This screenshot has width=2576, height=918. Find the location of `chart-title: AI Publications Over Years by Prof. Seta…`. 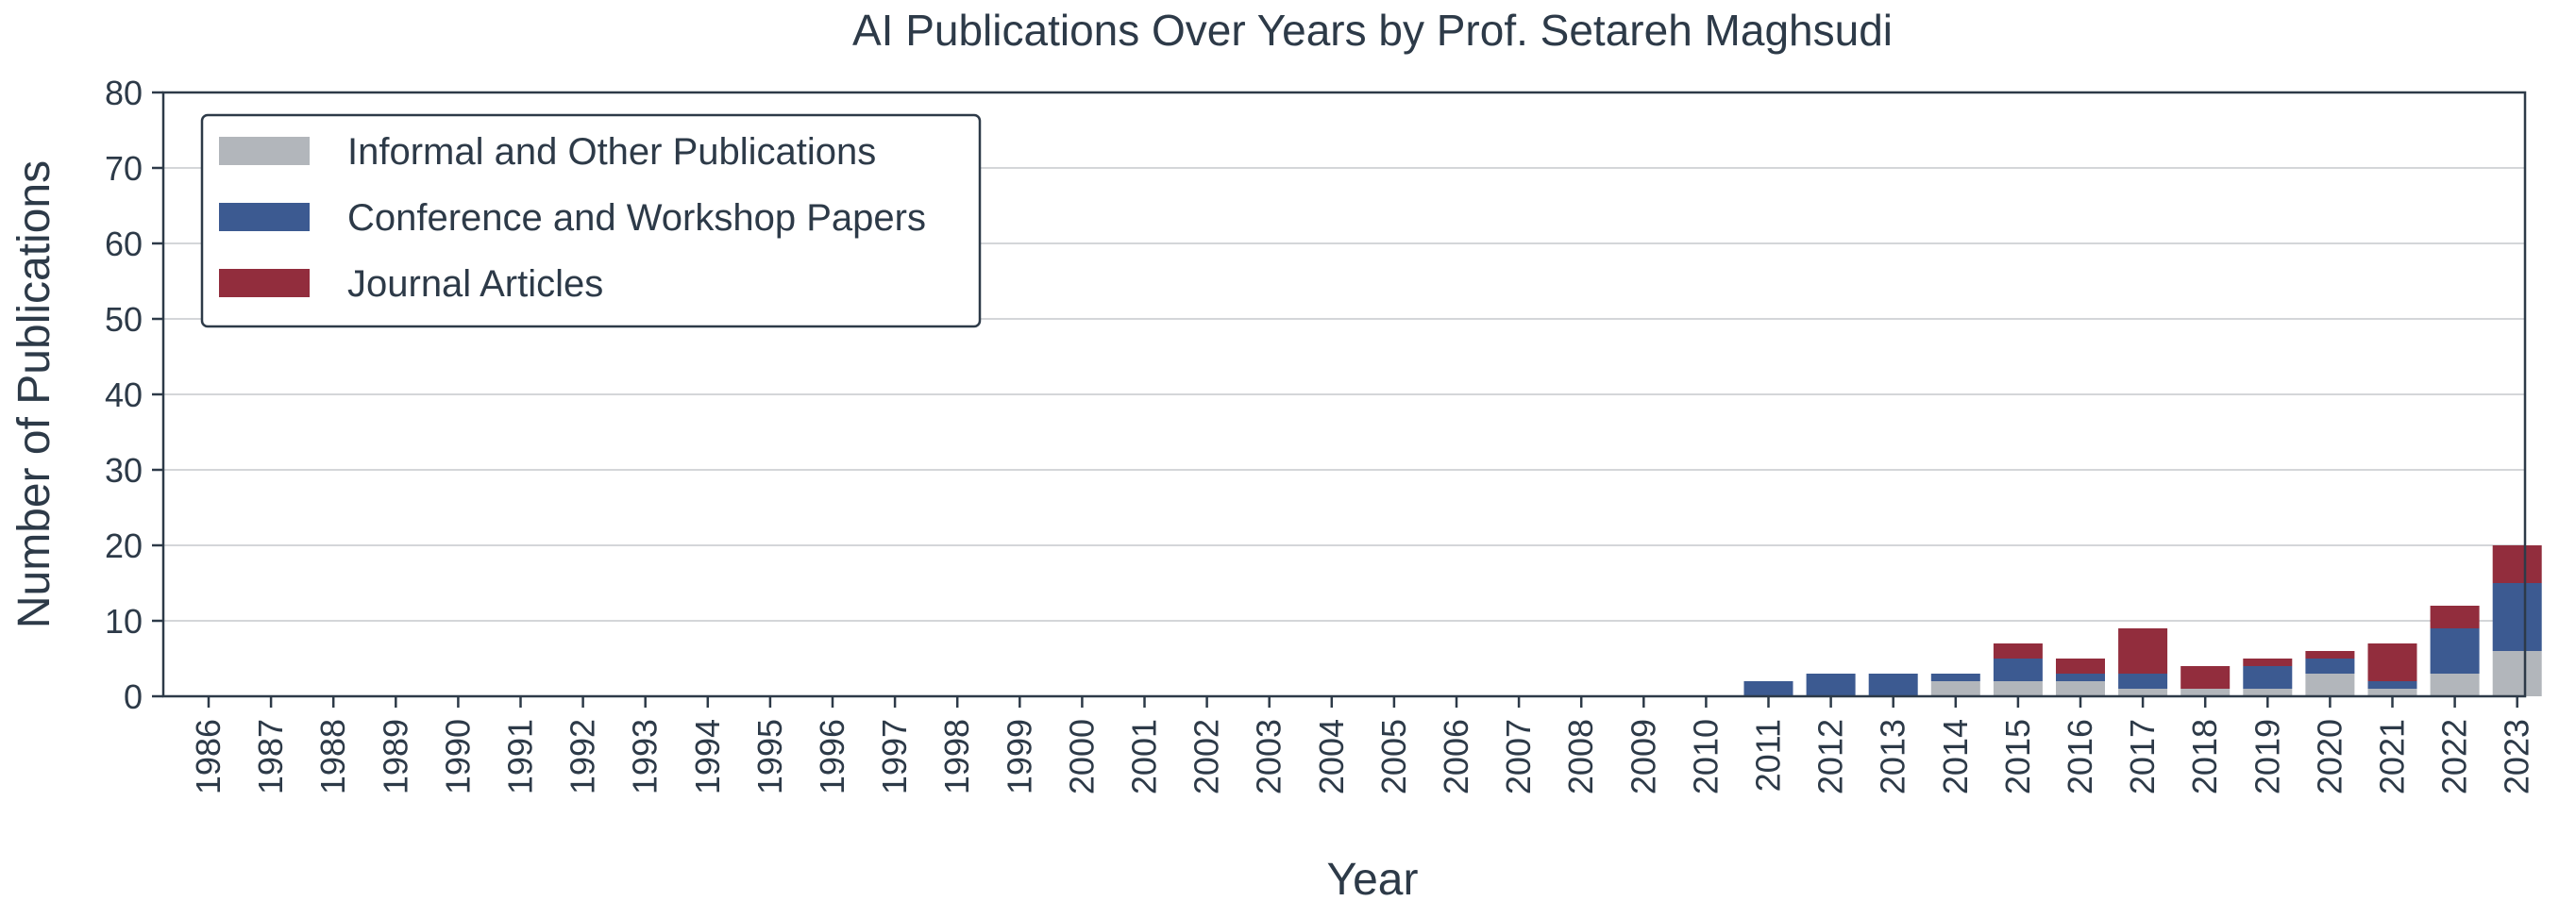

chart-title: AI Publications Over Years by Prof. Seta… is located at coordinates (1372, 31).